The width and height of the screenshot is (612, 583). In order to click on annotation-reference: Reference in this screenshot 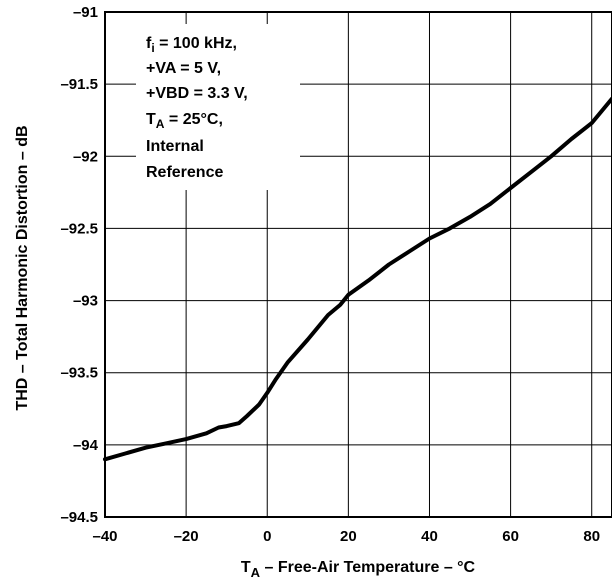, I will do `click(184, 172)`.